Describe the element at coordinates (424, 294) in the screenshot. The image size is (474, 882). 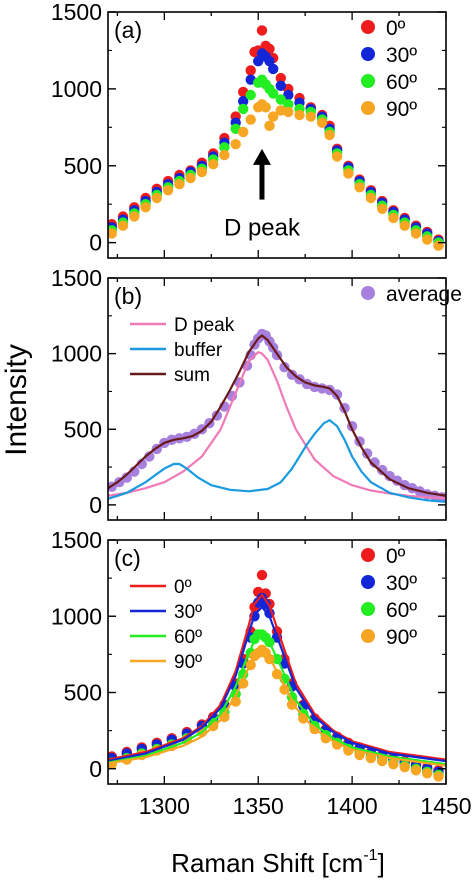
I see `legend-label: average` at that location.